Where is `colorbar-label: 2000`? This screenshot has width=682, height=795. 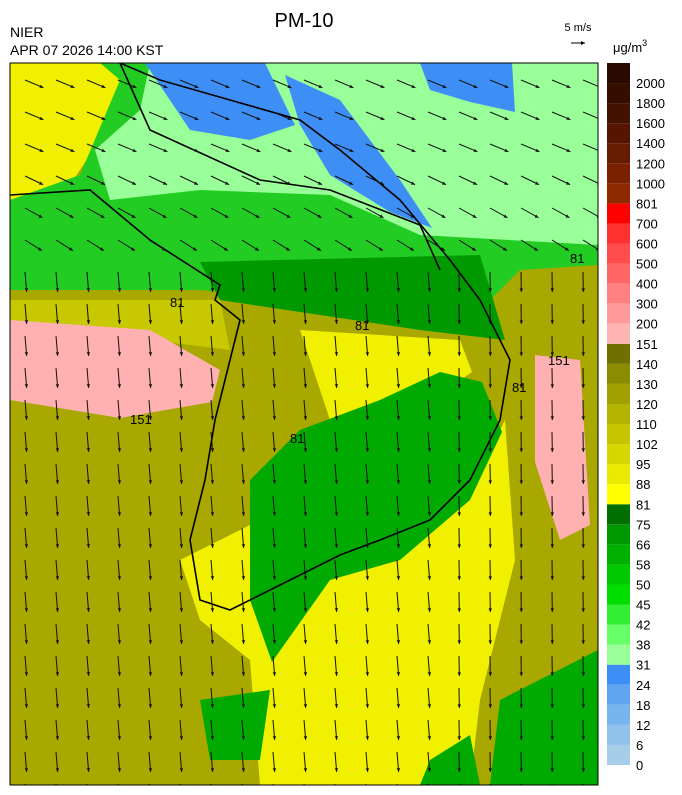
colorbar-label: 2000 is located at coordinates (650, 83).